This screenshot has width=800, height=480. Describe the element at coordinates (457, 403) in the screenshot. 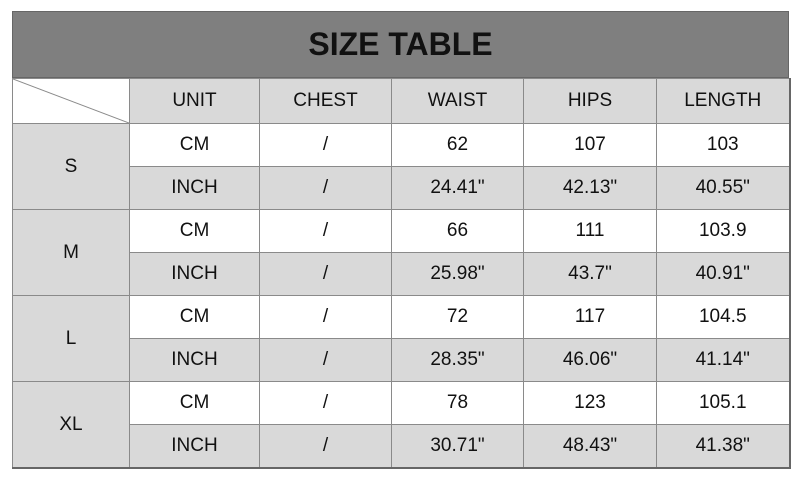

I see `waist-cell: 78` at that location.